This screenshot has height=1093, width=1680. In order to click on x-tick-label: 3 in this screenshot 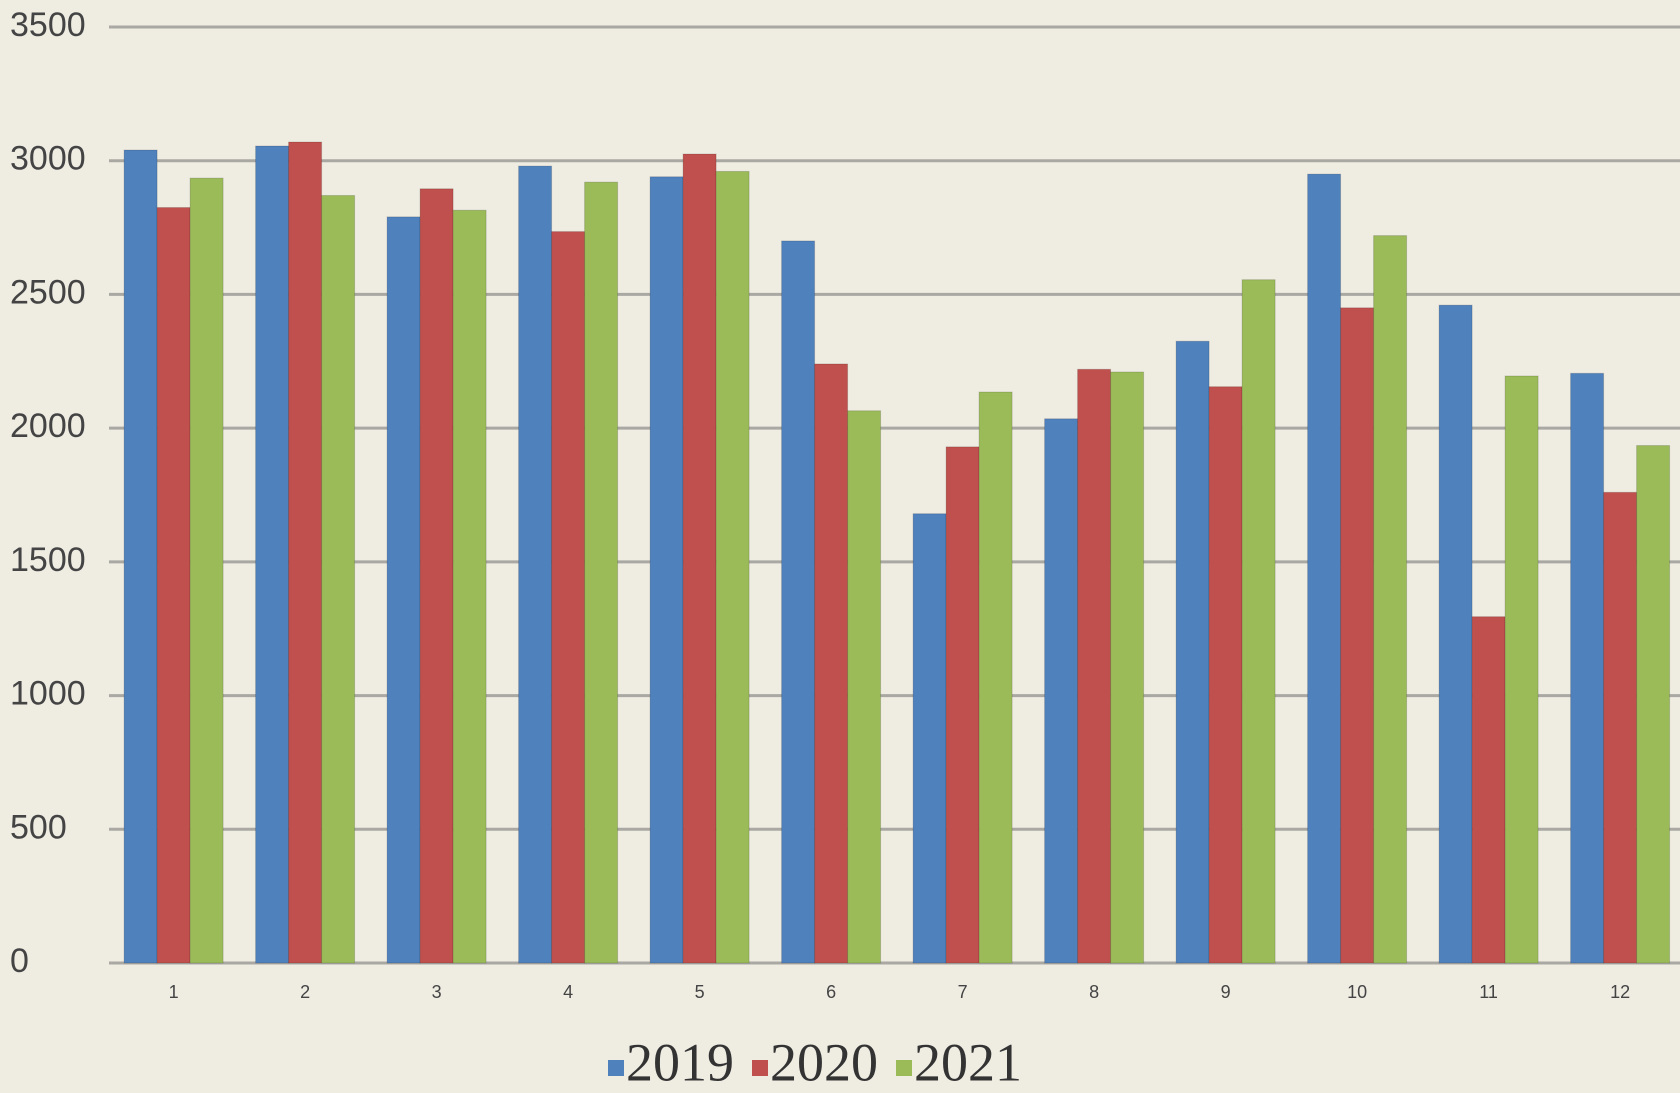, I will do `click(437, 992)`.